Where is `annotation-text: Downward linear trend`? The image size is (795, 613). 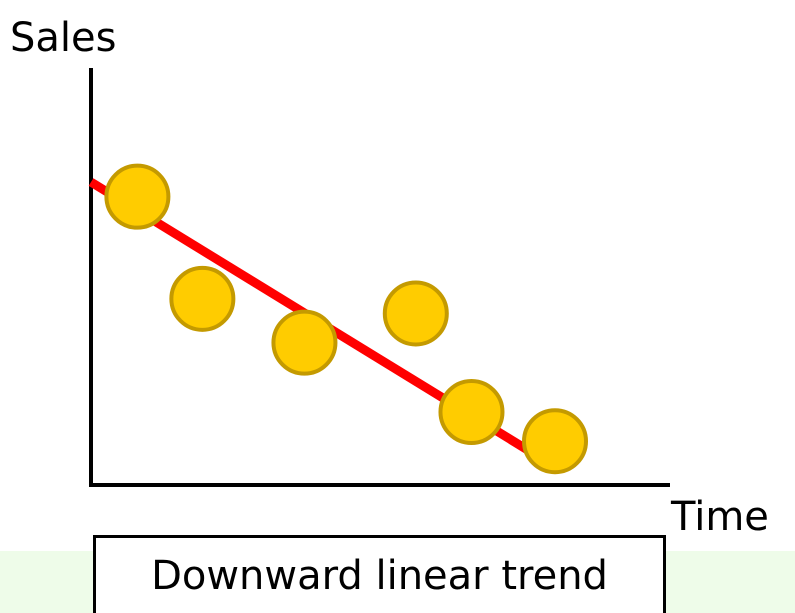 annotation-text: Downward linear trend is located at coordinates (379, 576).